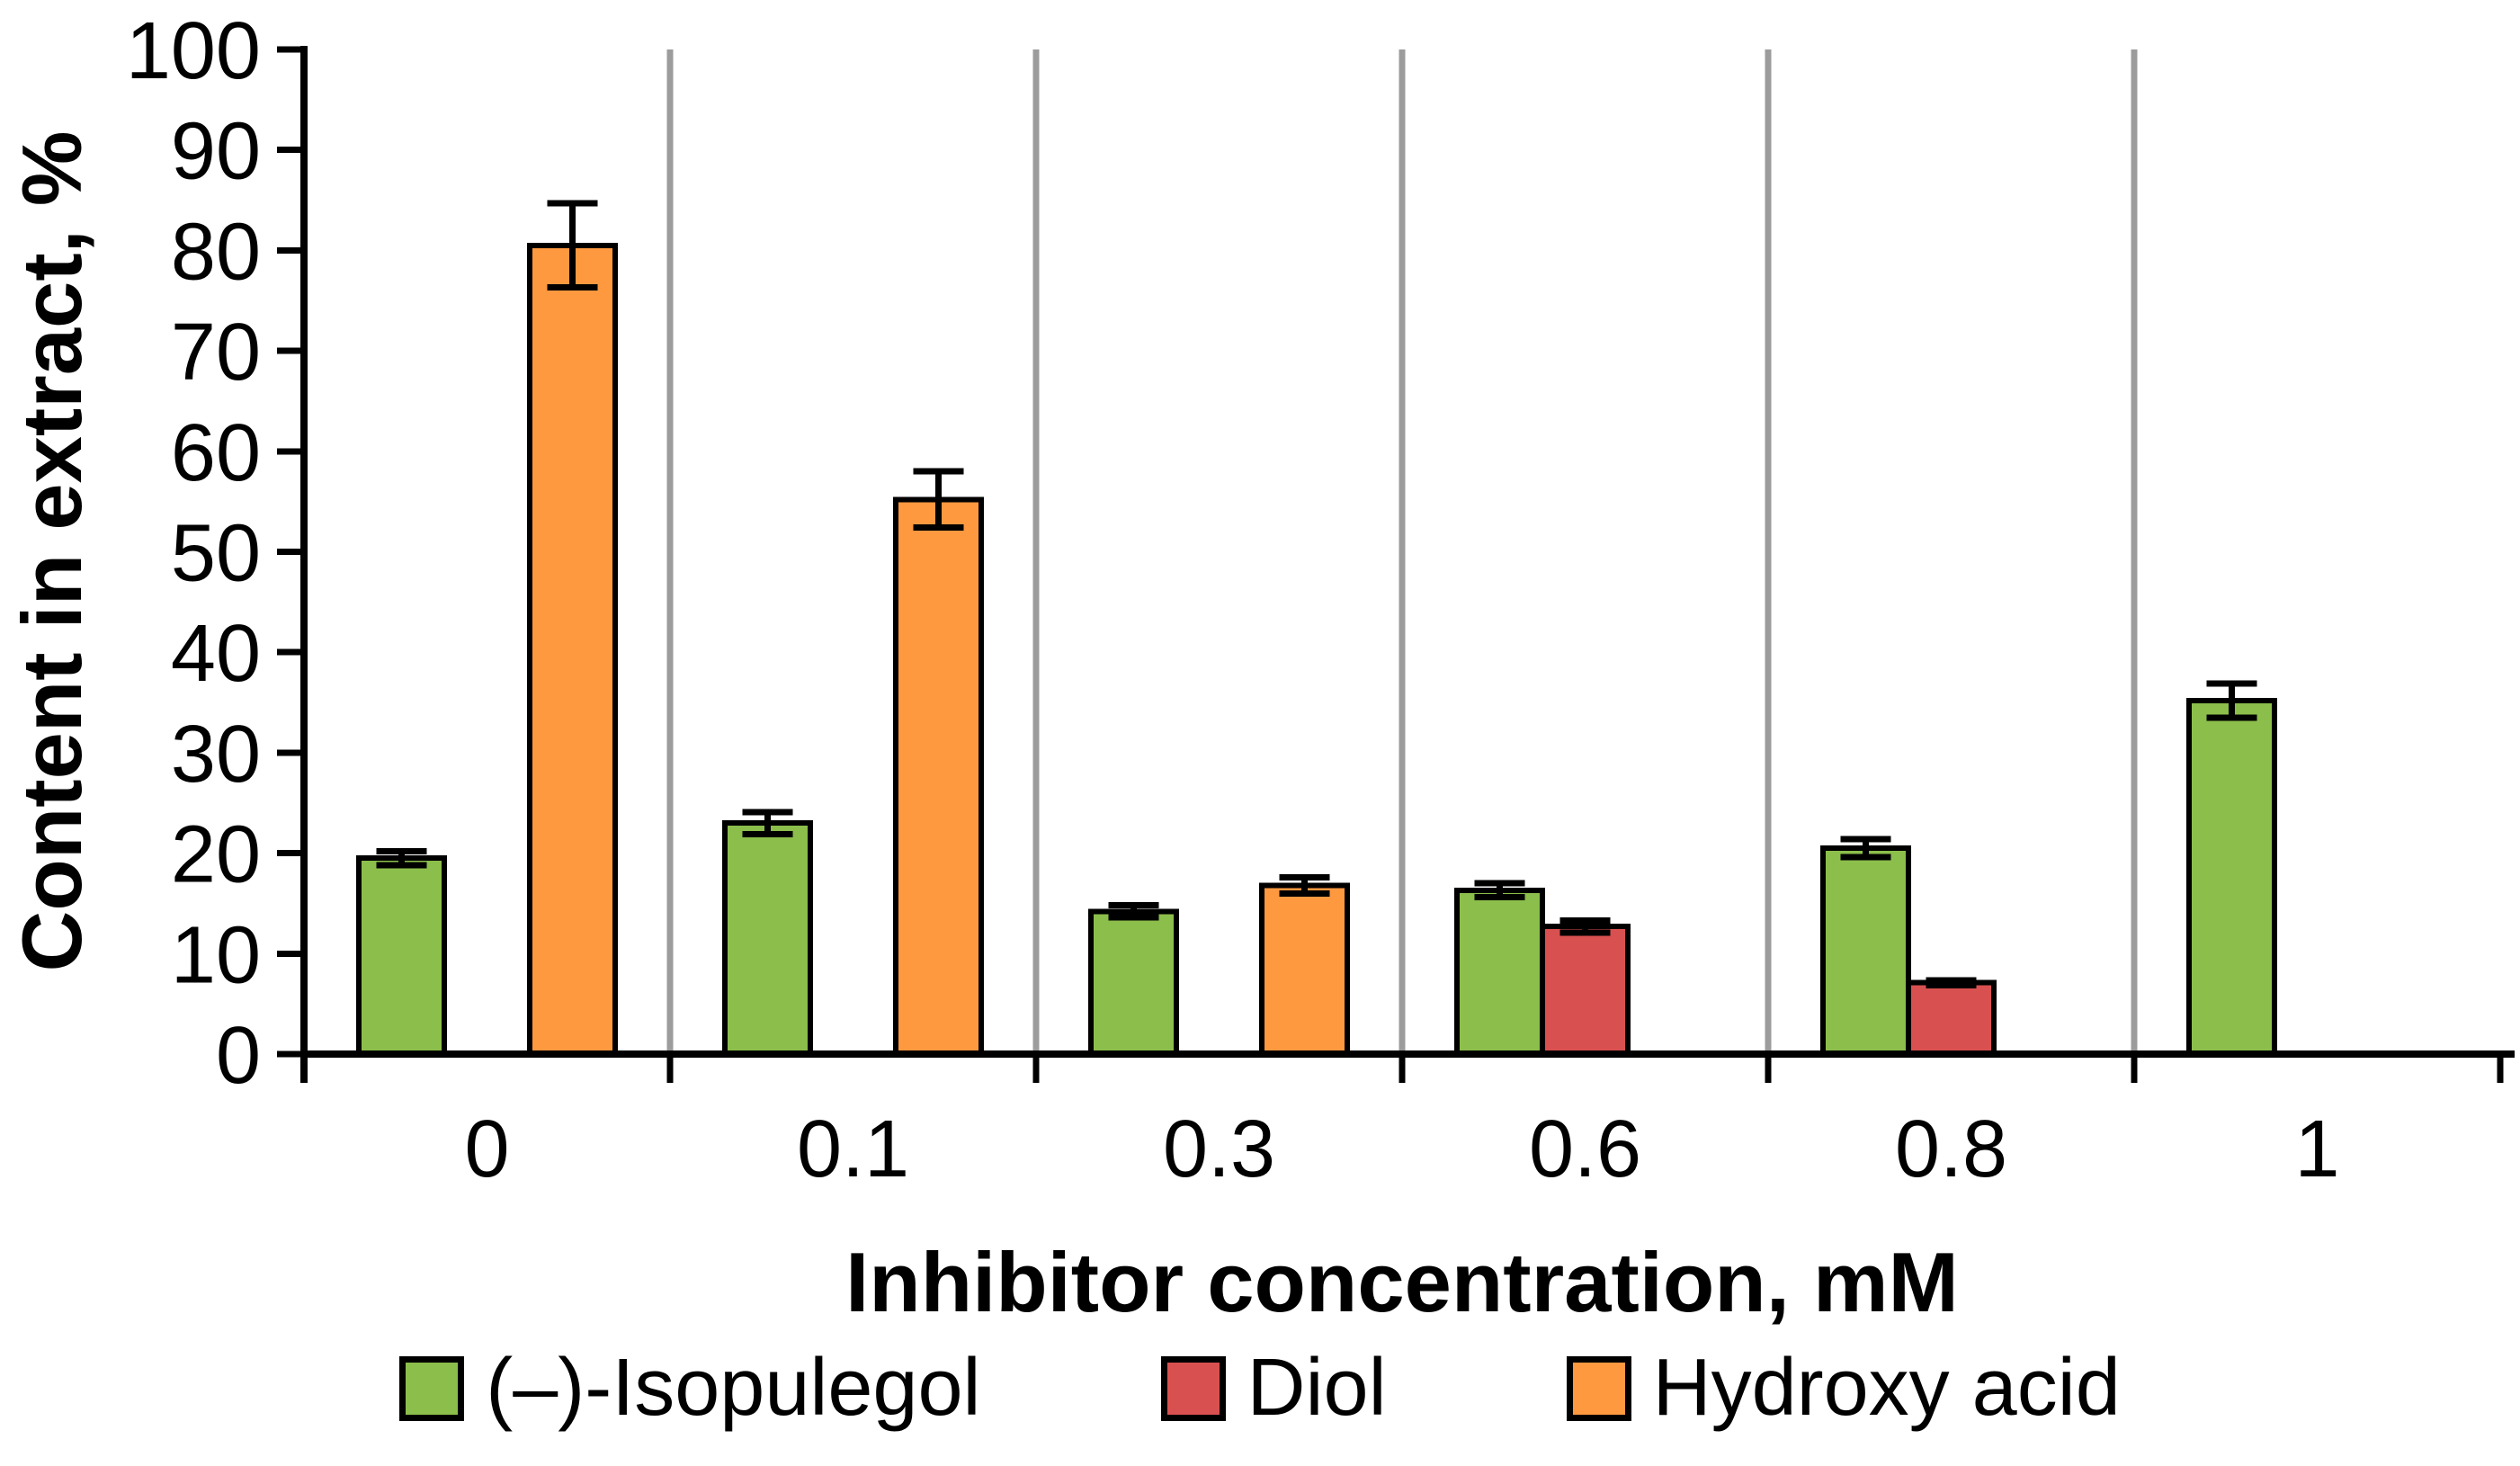 The image size is (2520, 1466). Describe the element at coordinates (216, 755) in the screenshot. I see `y-tick-label: 30` at that location.